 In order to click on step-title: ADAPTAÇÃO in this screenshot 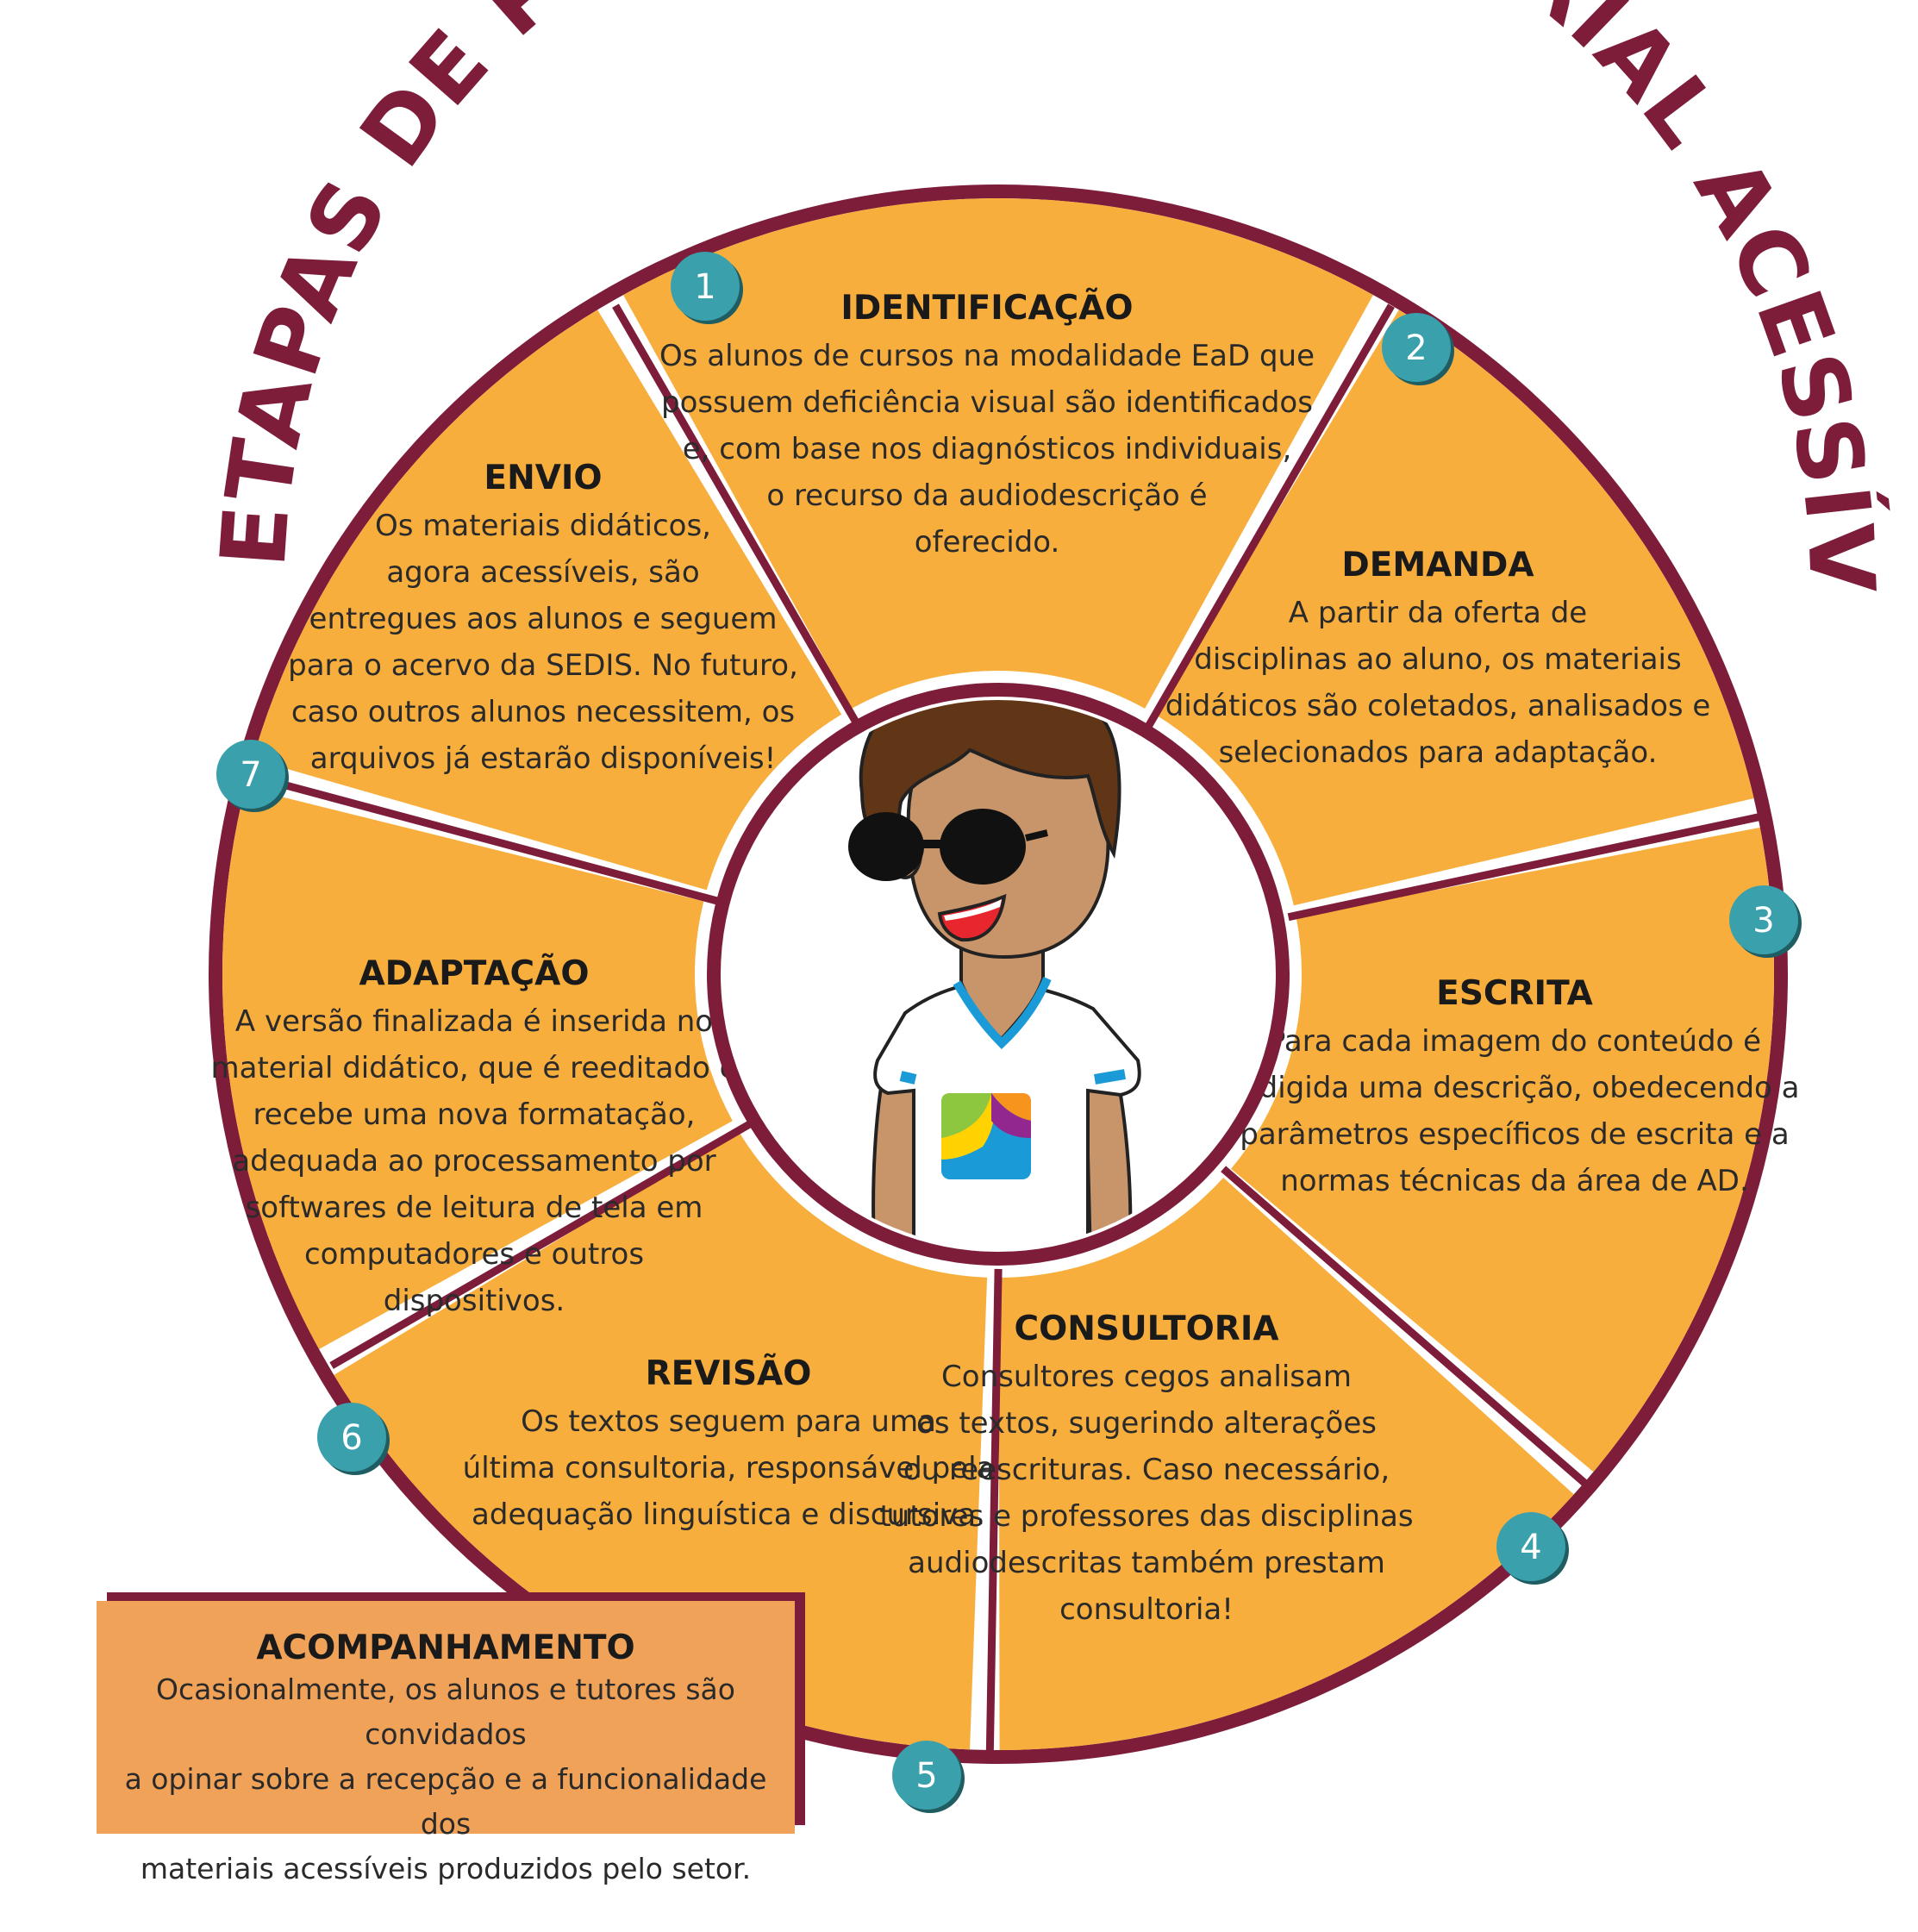, I will do `click(474, 973)`.